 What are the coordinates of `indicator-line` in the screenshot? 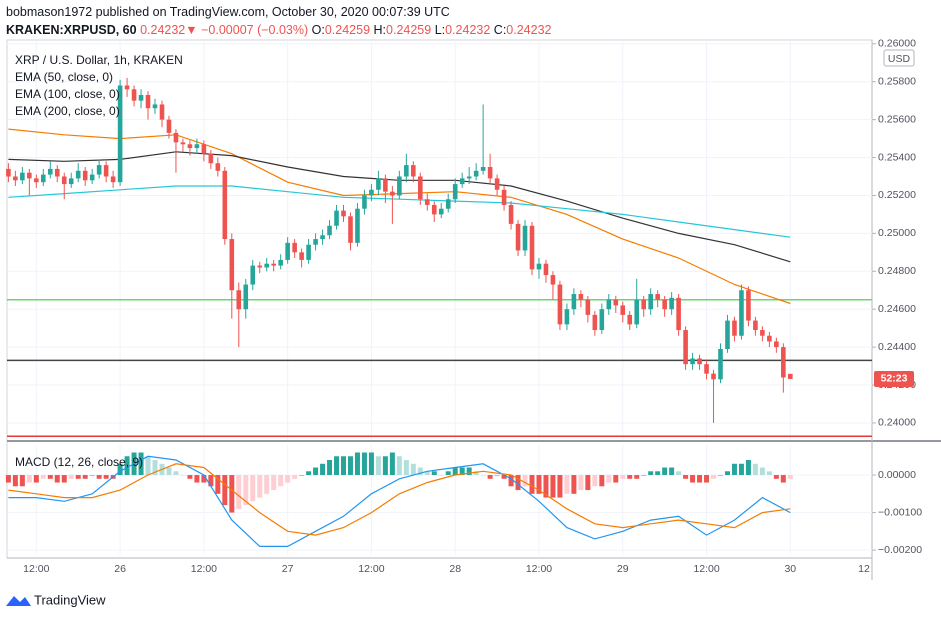 It's located at (399, 499).